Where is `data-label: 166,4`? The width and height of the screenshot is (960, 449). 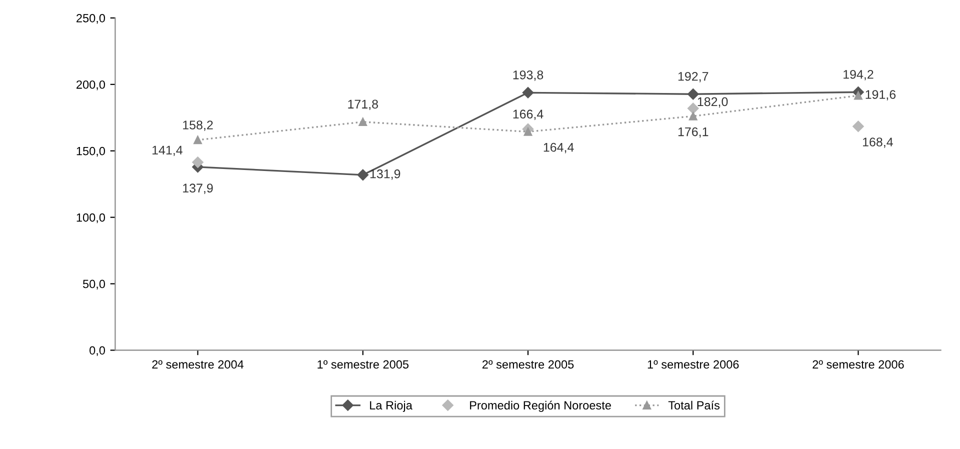
data-label: 166,4 is located at coordinates (528, 115).